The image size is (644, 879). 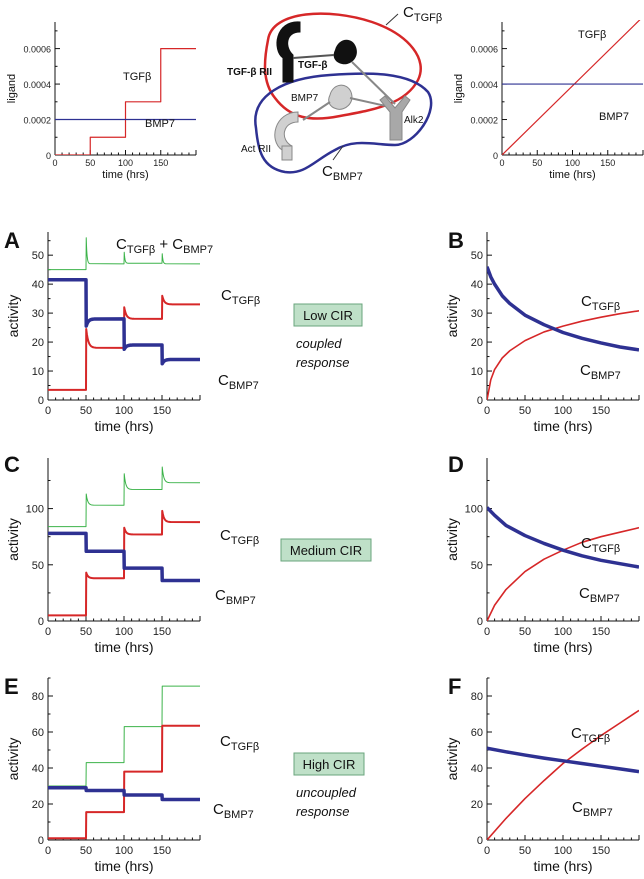 What do you see at coordinates (456, 464) in the screenshot?
I see `panel-letter-D: D` at bounding box center [456, 464].